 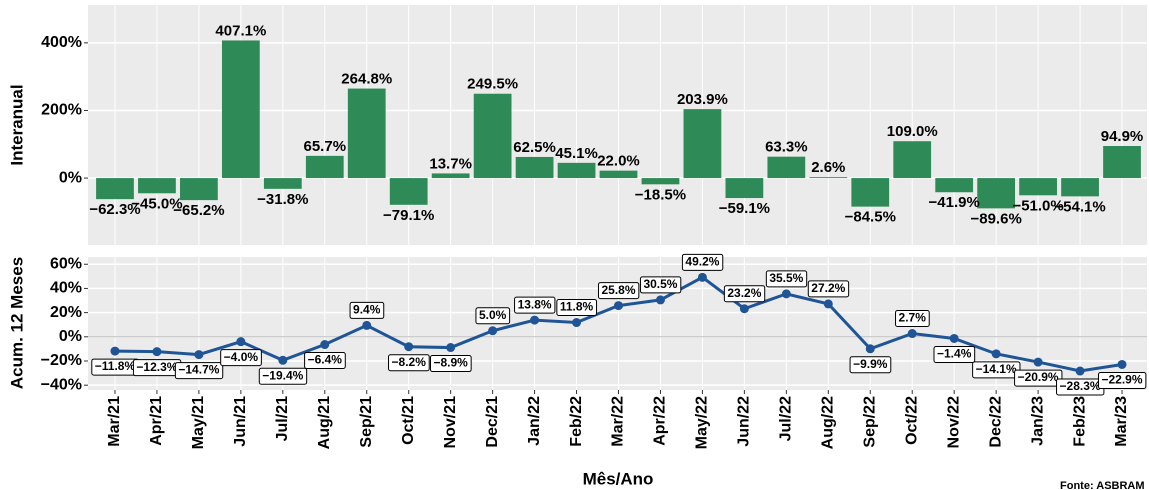 I want to click on value-label: −89.6%, so click(x=995, y=218).